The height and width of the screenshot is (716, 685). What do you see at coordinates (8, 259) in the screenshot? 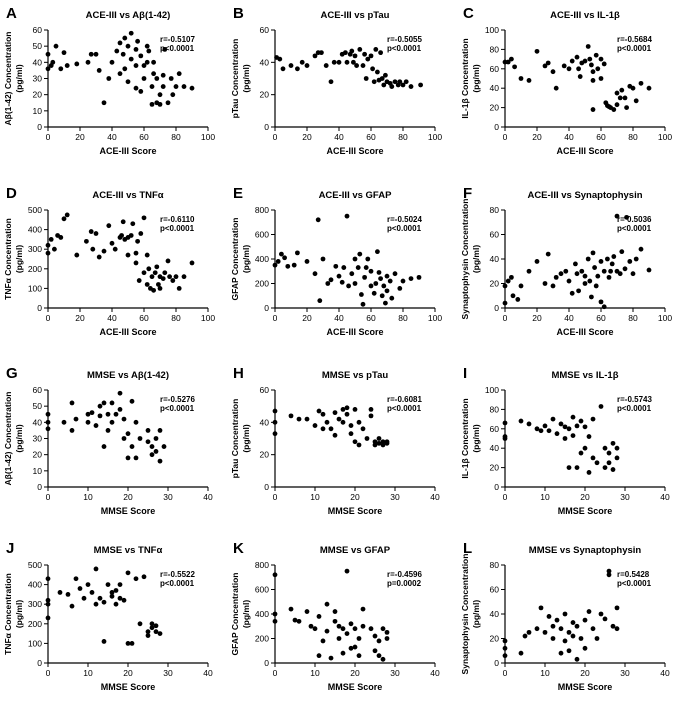
I see `y-axis-label-line: TNFα Concentration` at bounding box center [8, 259].